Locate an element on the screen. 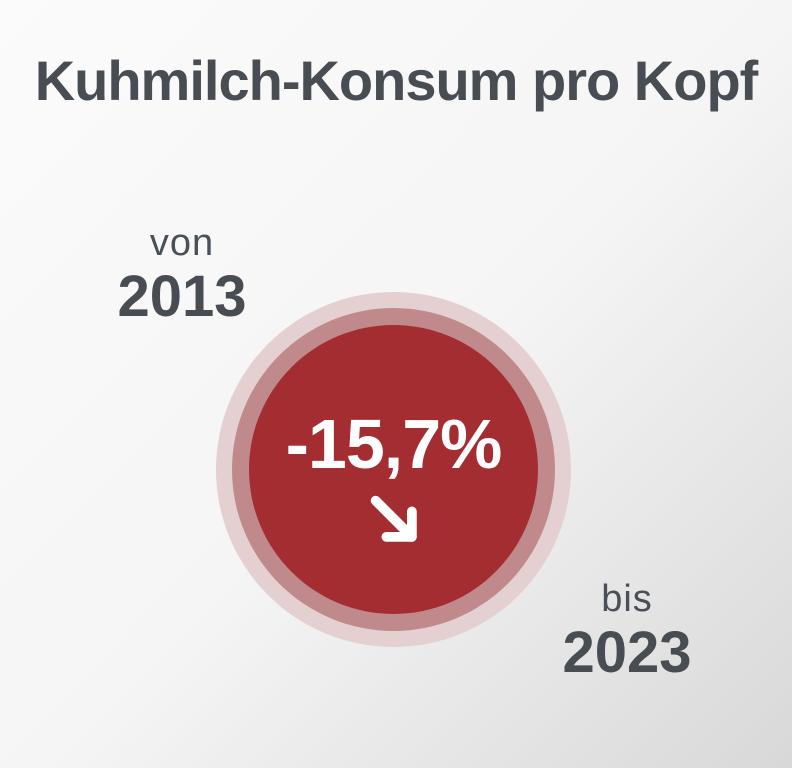 The width and height of the screenshot is (792, 768). period-from: von 2013 is located at coordinates (182, 275).